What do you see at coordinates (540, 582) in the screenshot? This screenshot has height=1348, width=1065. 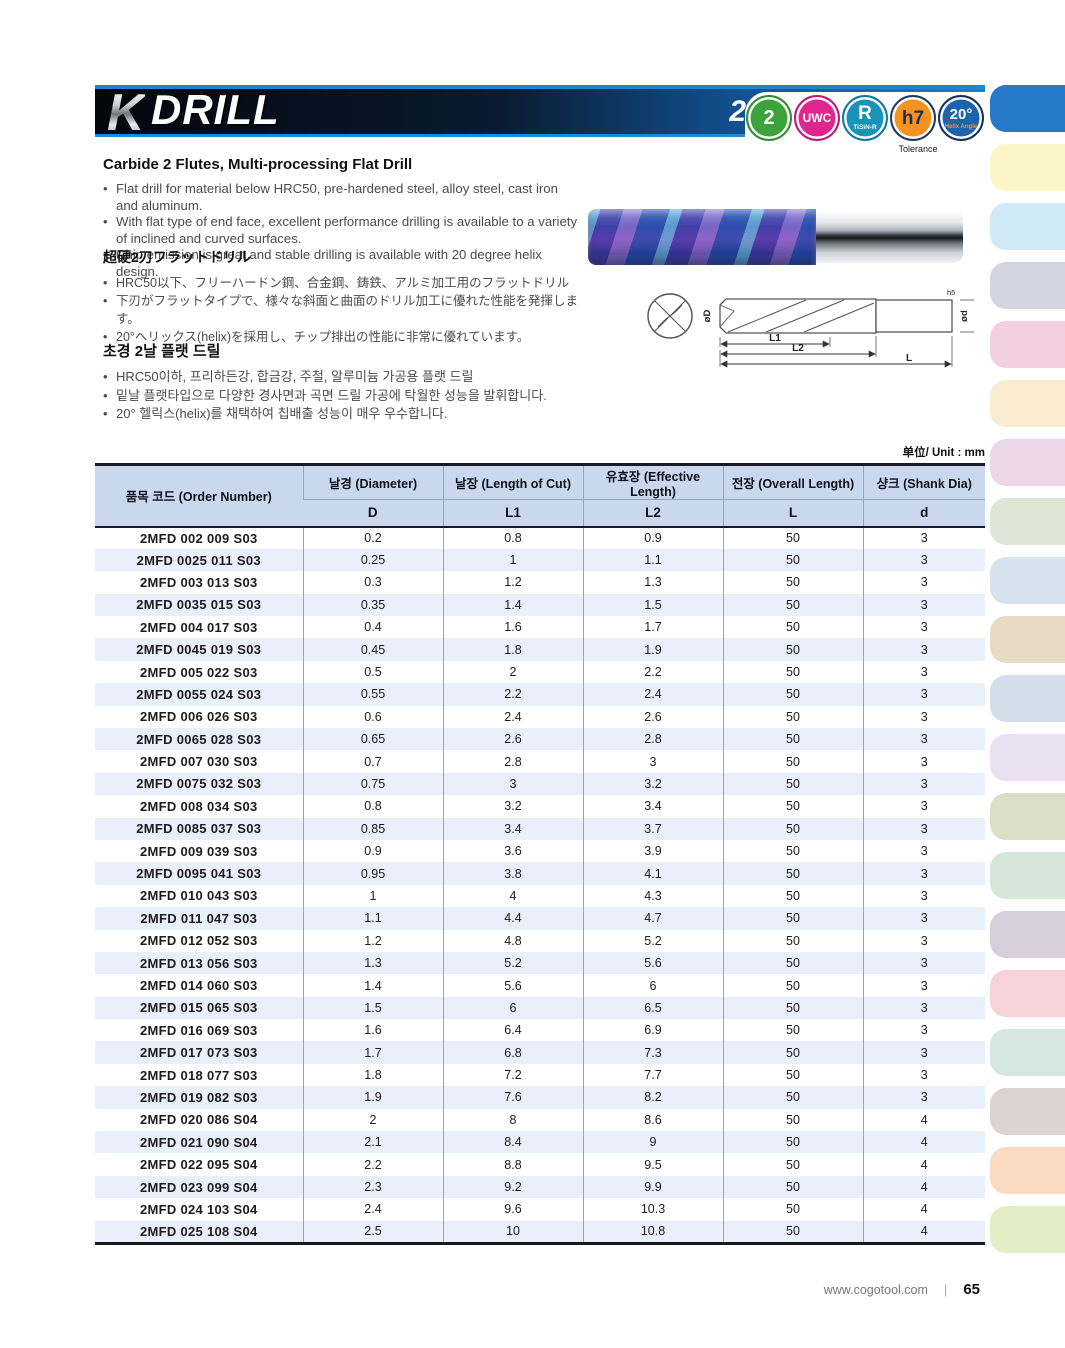 I see `table-row: 2MFD 003 013 S03 0.3 1.2 1.3 50 3` at bounding box center [540, 582].